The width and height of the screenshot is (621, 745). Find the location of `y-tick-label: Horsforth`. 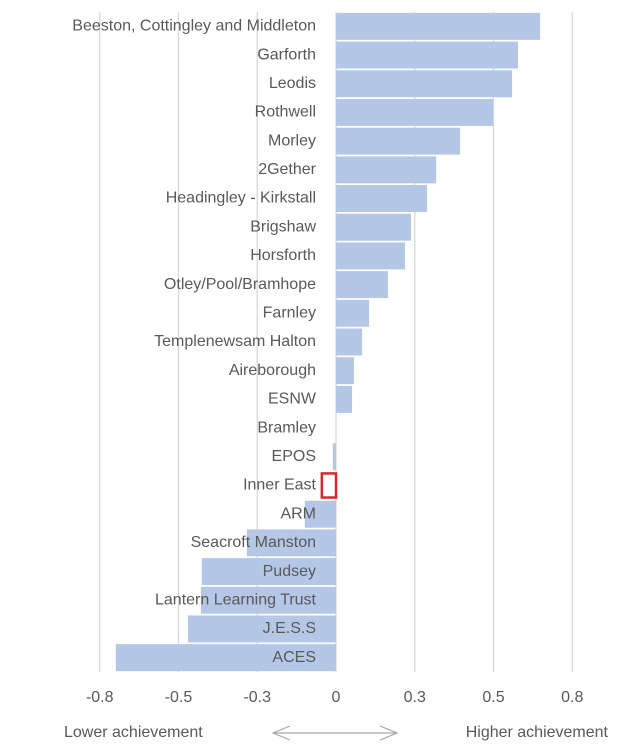

y-tick-label: Horsforth is located at coordinates (283, 255).